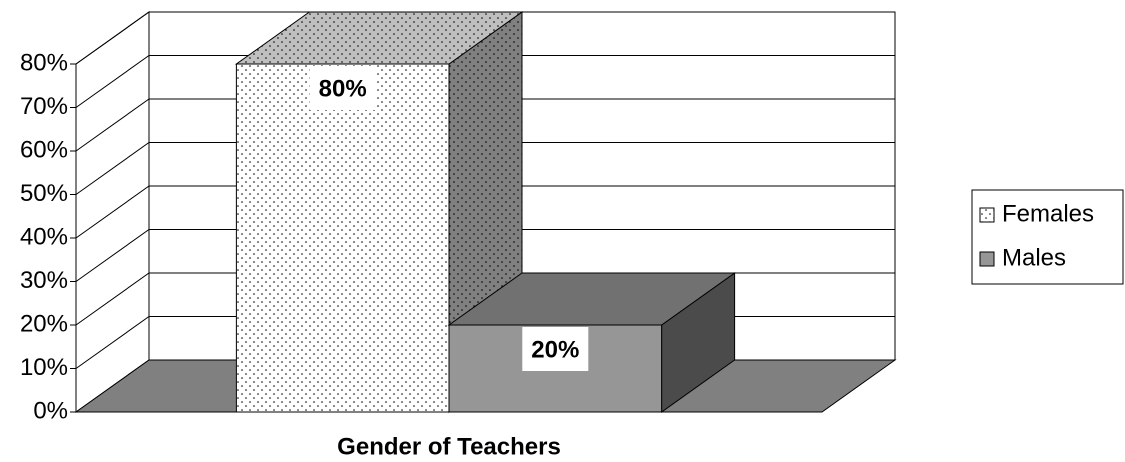  I want to click on x-axis-label: Gender of Teachers, so click(449, 446).